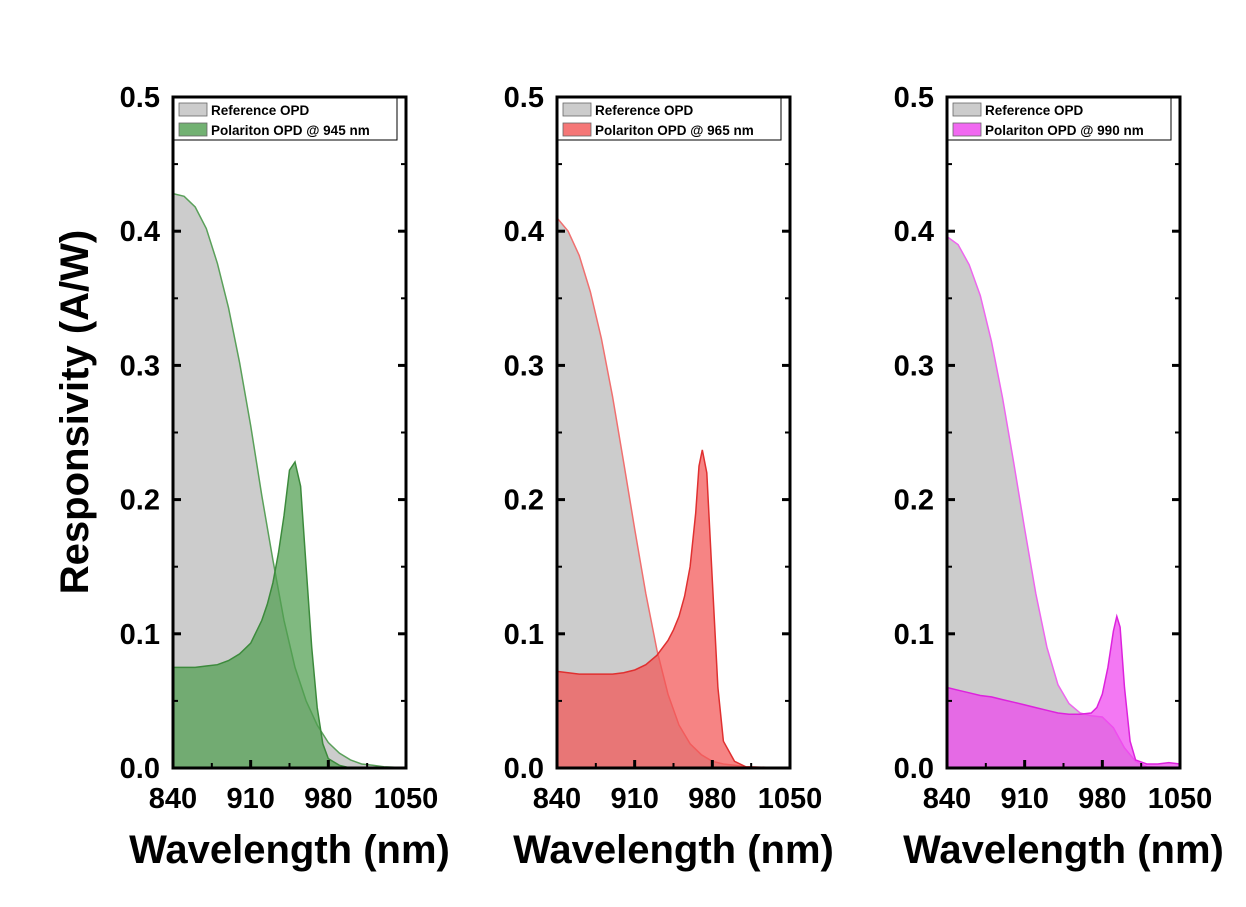 This screenshot has height=907, width=1246. What do you see at coordinates (1064, 130) in the screenshot?
I see `legend-label: Polariton OPD @ 990 nm` at bounding box center [1064, 130].